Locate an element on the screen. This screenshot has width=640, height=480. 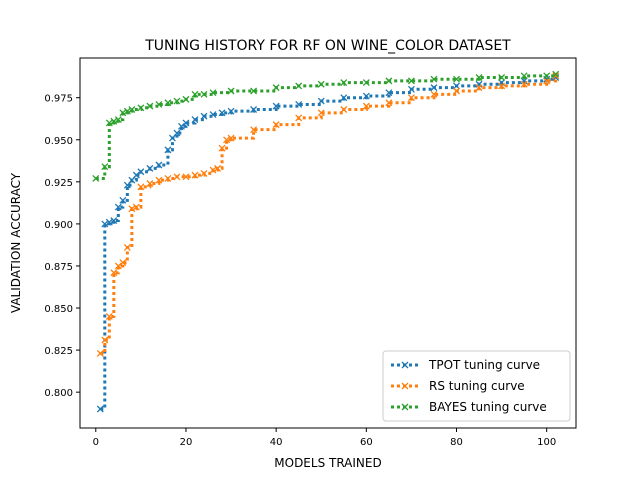
y-tick-label: 0.925 is located at coordinates (58, 183).